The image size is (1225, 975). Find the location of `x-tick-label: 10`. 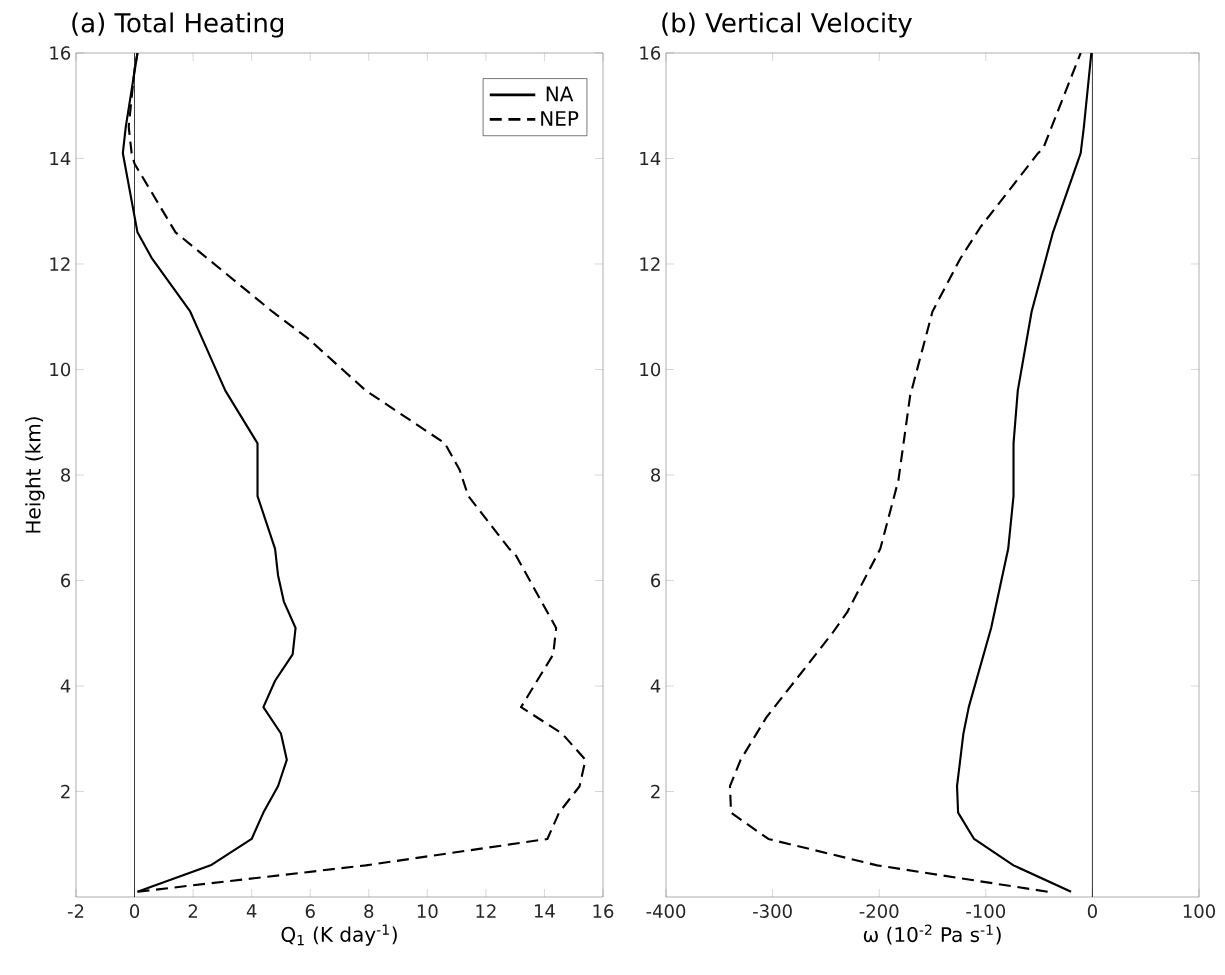

x-tick-label: 10 is located at coordinates (427, 911).